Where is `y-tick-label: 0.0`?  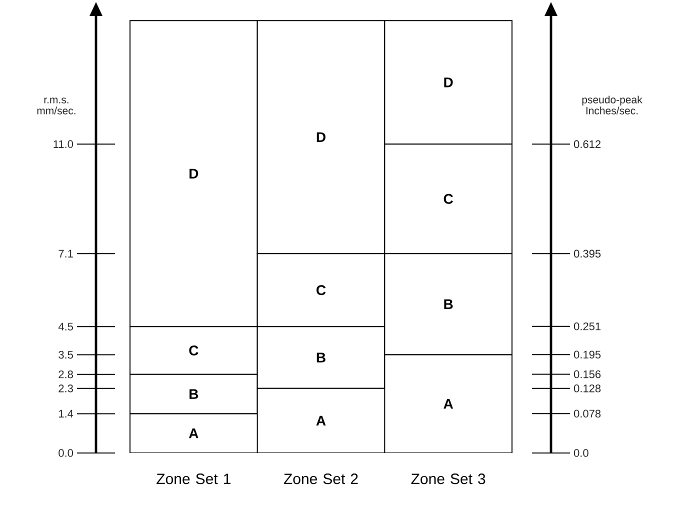 y-tick-label: 0.0 is located at coordinates (66, 453).